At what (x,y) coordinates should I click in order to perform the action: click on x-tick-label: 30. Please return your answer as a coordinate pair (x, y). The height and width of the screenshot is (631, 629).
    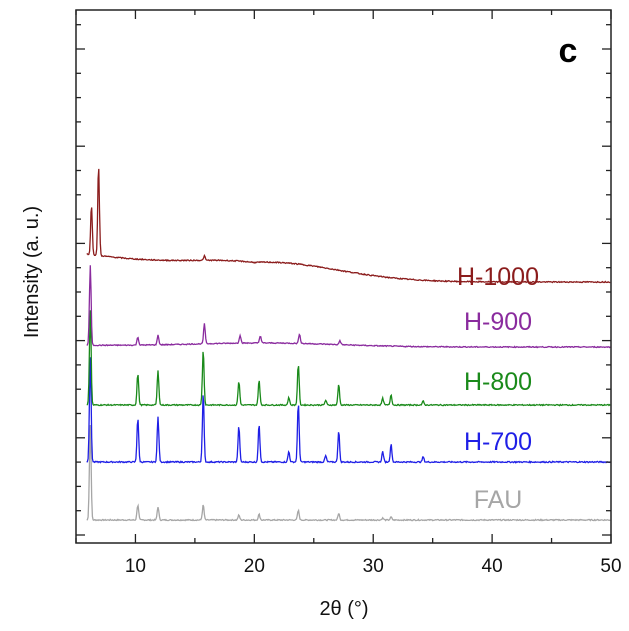
    Looking at the image, I should click on (373, 566).